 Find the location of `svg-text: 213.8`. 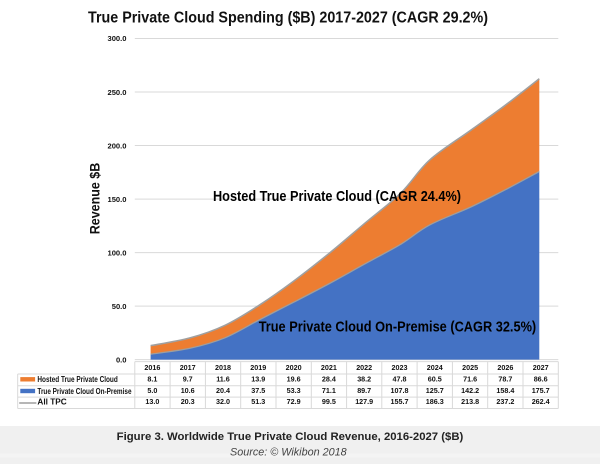

svg-text: 213.8 is located at coordinates (470, 401).